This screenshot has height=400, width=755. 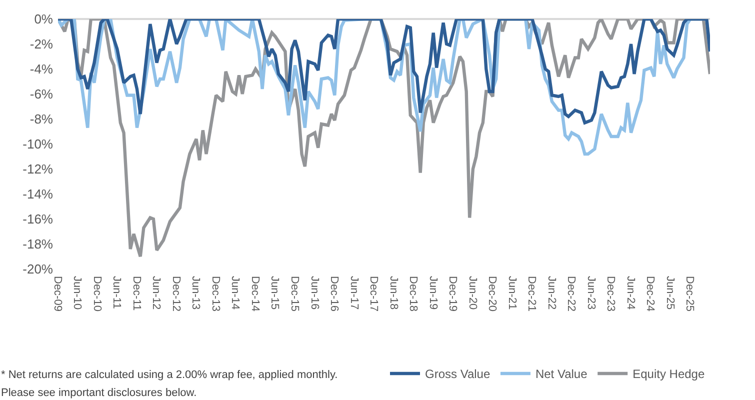 I want to click on x-tick-label: Jun-20, so click(x=472, y=293).